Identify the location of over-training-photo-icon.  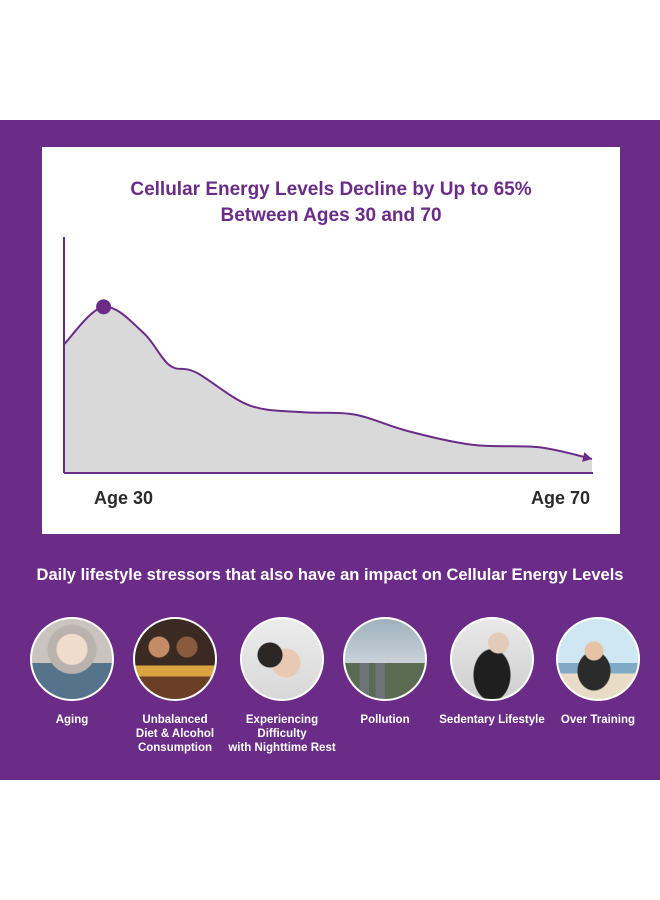
(598, 659).